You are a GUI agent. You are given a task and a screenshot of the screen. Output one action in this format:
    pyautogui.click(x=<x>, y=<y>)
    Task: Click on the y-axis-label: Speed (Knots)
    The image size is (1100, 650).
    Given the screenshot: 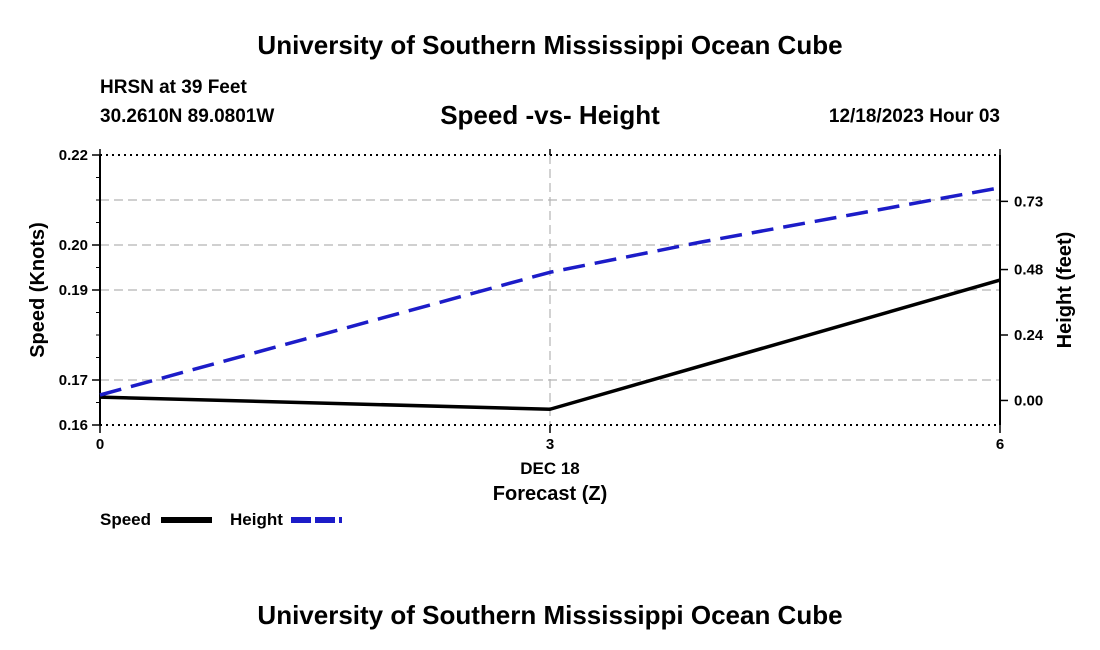 What is the action you would take?
    pyautogui.click(x=38, y=290)
    